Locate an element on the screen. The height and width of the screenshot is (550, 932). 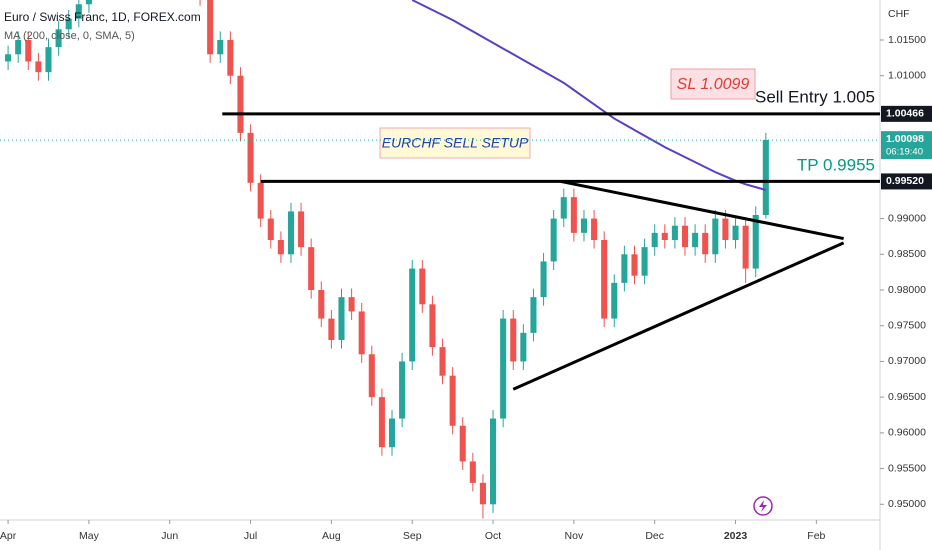
moving-average is located at coordinates (589, 95).